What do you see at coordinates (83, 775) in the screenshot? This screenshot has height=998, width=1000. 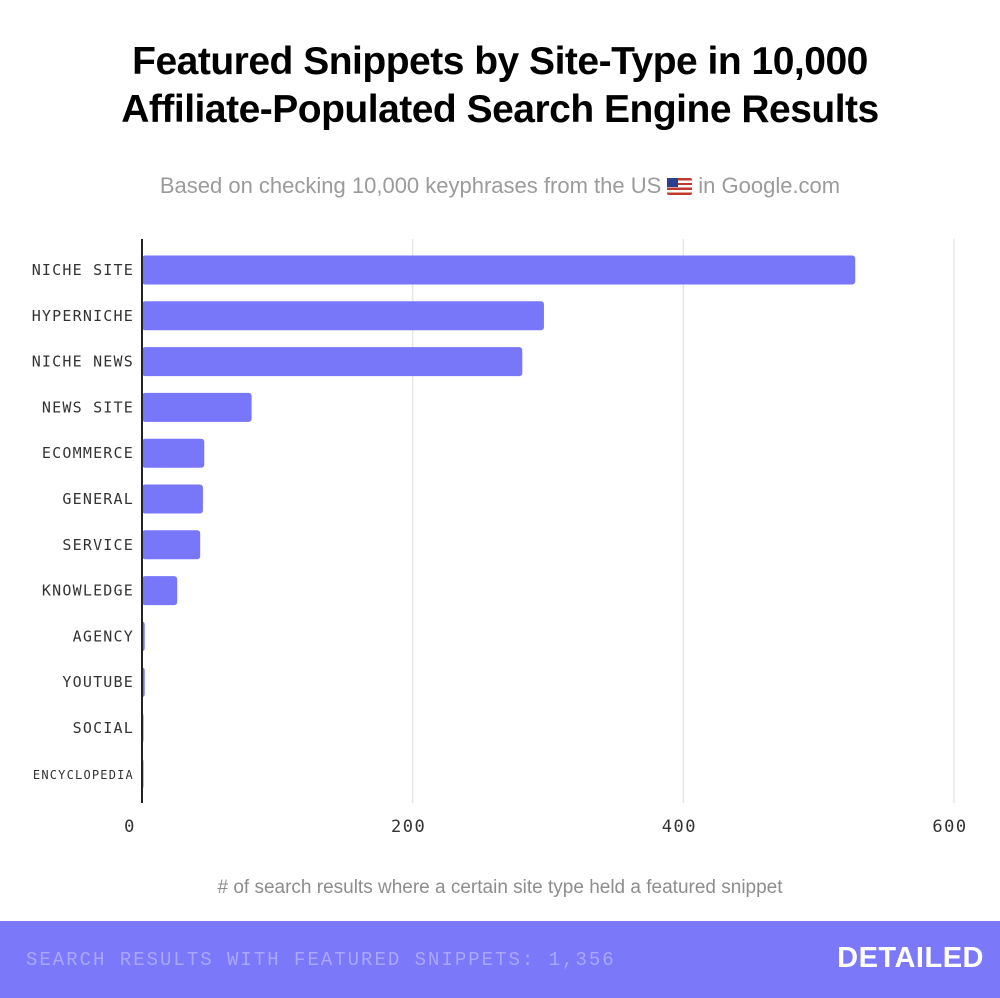 I see `category-label: ENCYCLOPEDIA` at bounding box center [83, 775].